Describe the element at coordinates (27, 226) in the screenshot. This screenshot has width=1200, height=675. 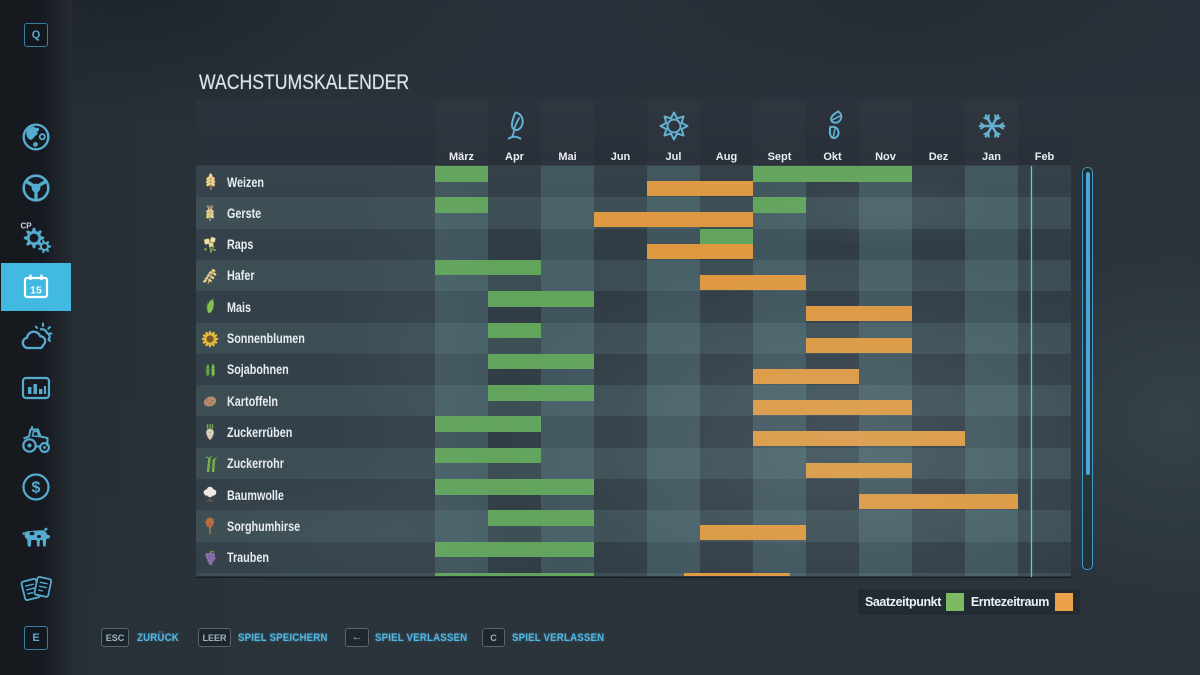
I see `svg-text: CP` at that location.